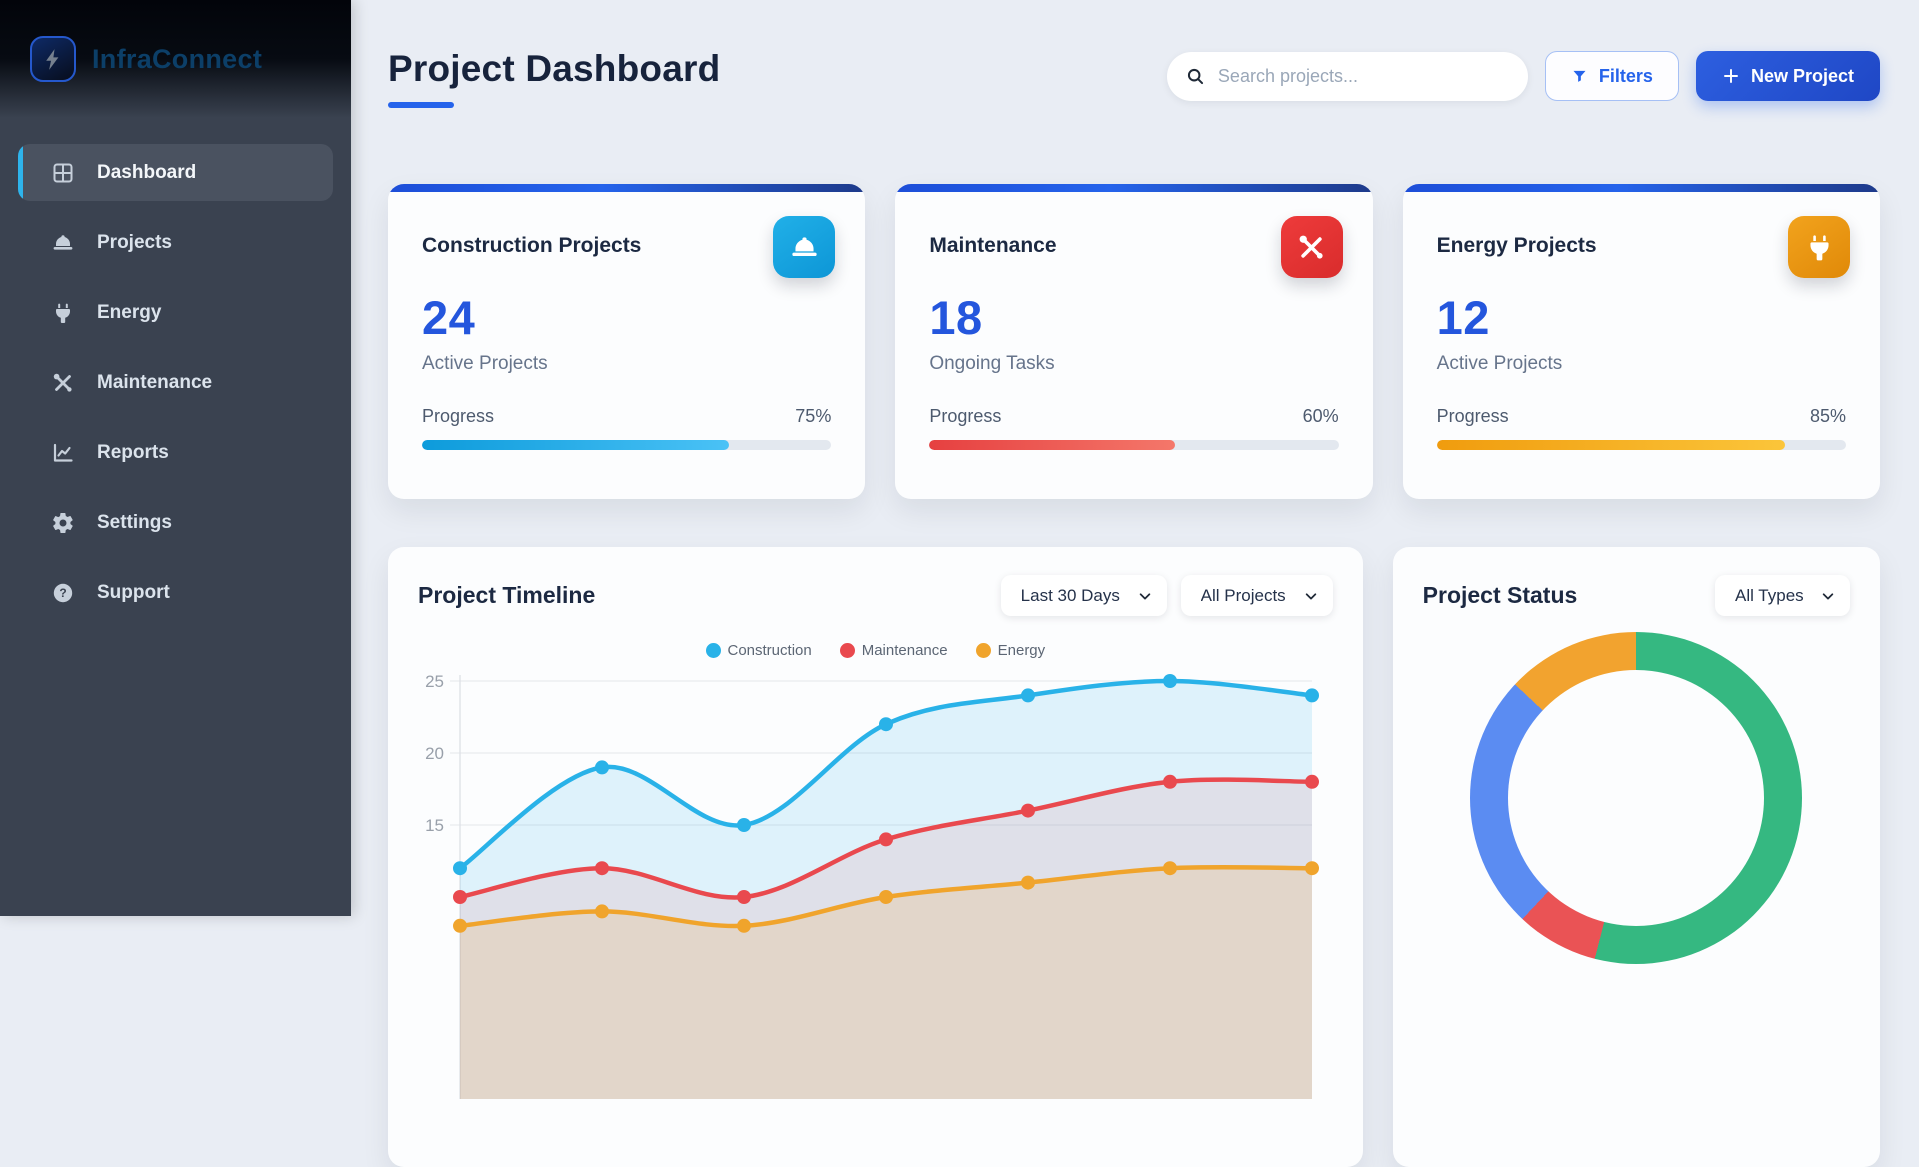 This screenshot has height=1167, width=1919. Describe the element at coordinates (1579, 76) in the screenshot. I see `funnel-icon` at that location.